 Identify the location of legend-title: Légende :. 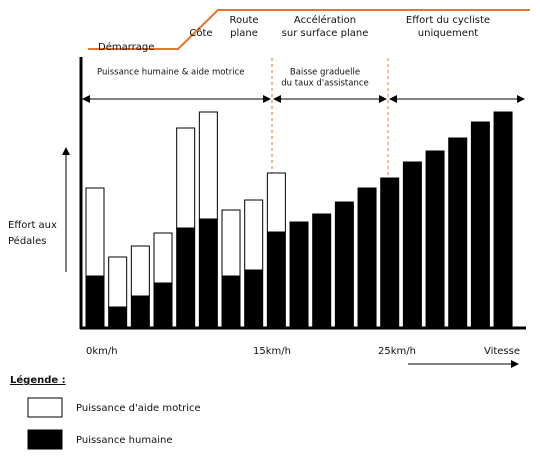
(38, 380).